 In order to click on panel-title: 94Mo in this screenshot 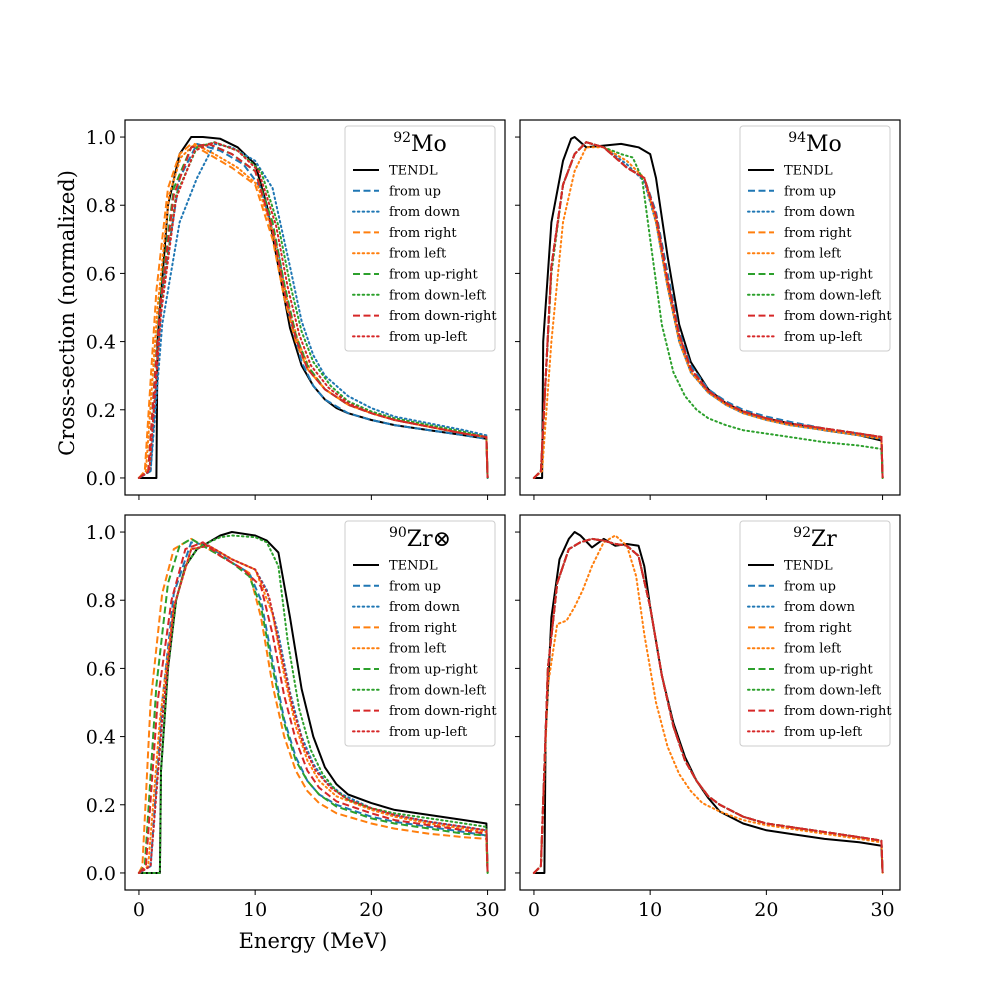, I will do `click(815, 143)`.